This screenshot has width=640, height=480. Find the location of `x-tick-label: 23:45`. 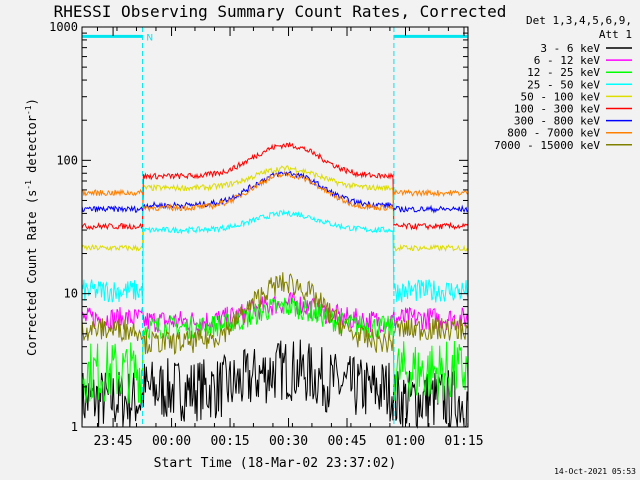

x-tick-label: 23:45 is located at coordinates (113, 441).